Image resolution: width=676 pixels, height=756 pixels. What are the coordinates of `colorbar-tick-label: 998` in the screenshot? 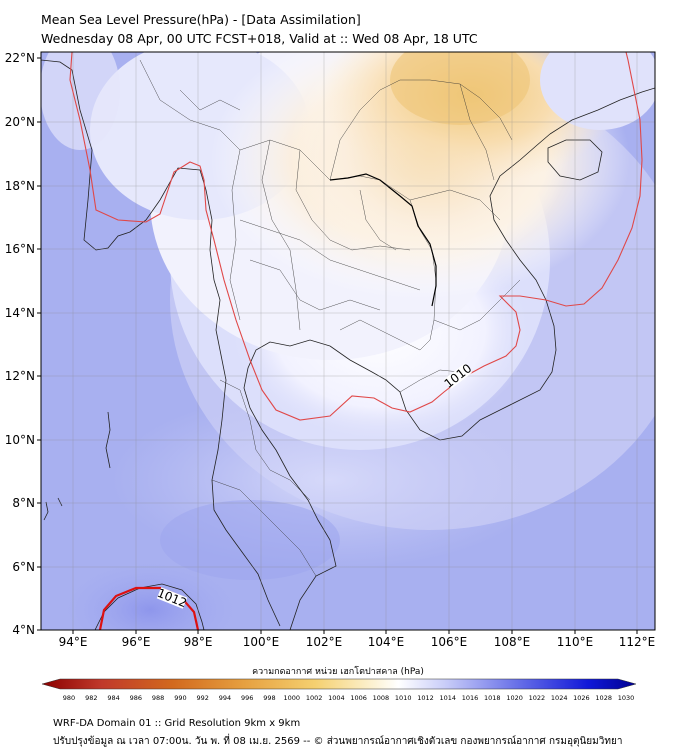 It's located at (269, 698).